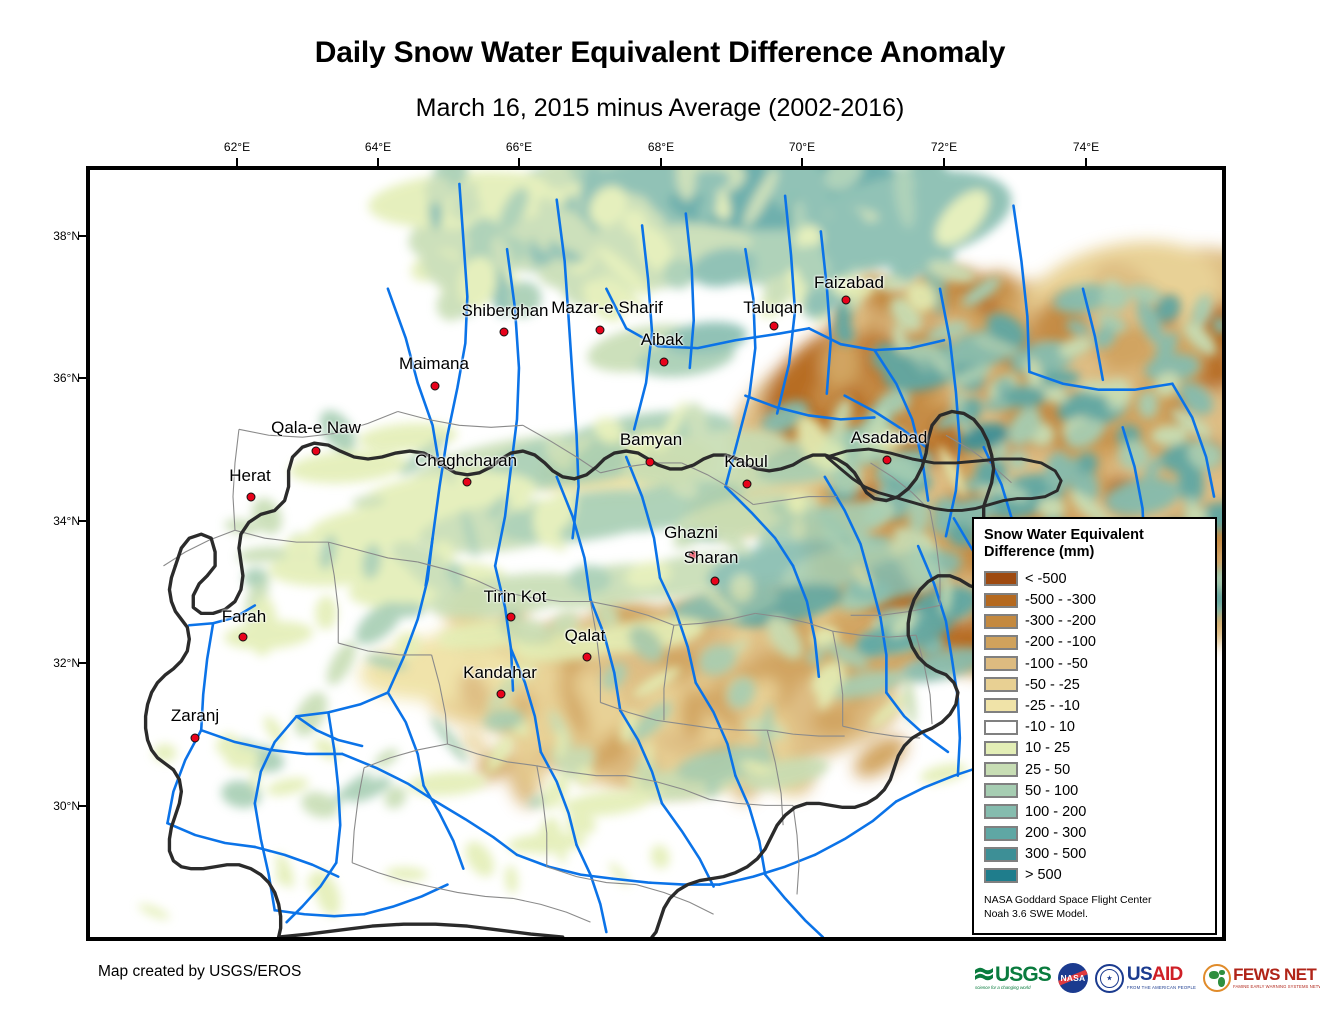 The width and height of the screenshot is (1320, 1020). Describe the element at coordinates (420, 929) in the screenshot. I see `national-border-south` at that location.